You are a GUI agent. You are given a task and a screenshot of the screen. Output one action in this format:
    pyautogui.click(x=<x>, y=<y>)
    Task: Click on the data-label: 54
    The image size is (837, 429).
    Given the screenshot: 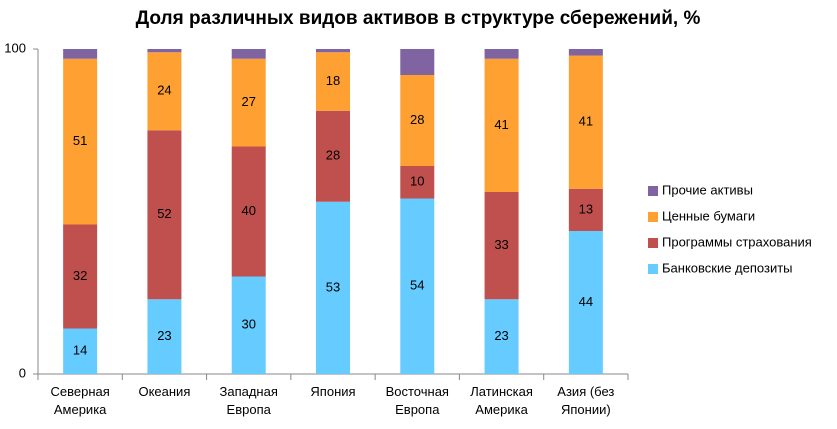 What is the action you would take?
    pyautogui.click(x=417, y=285)
    